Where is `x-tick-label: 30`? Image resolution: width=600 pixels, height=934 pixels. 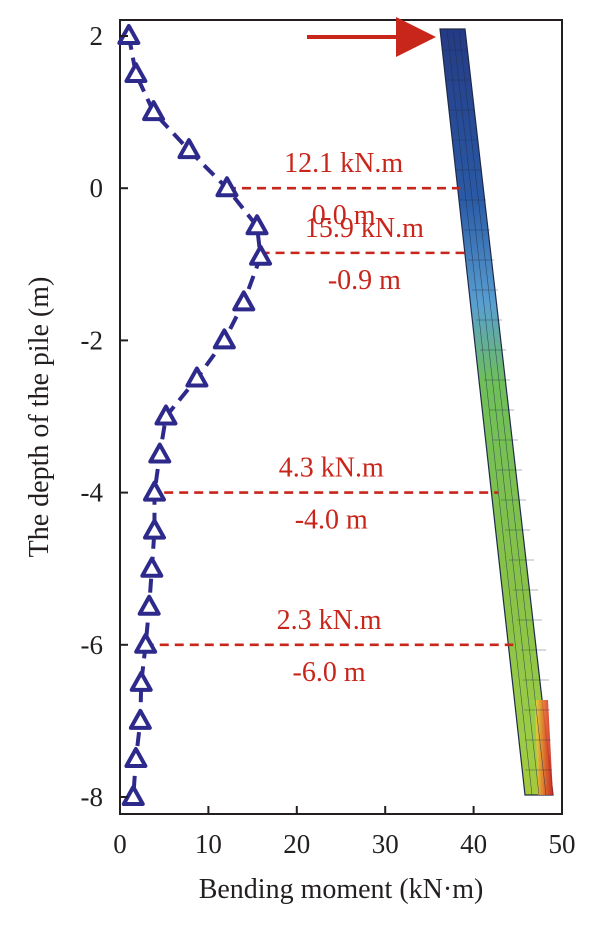 x-tick-label: 30 is located at coordinates (385, 844).